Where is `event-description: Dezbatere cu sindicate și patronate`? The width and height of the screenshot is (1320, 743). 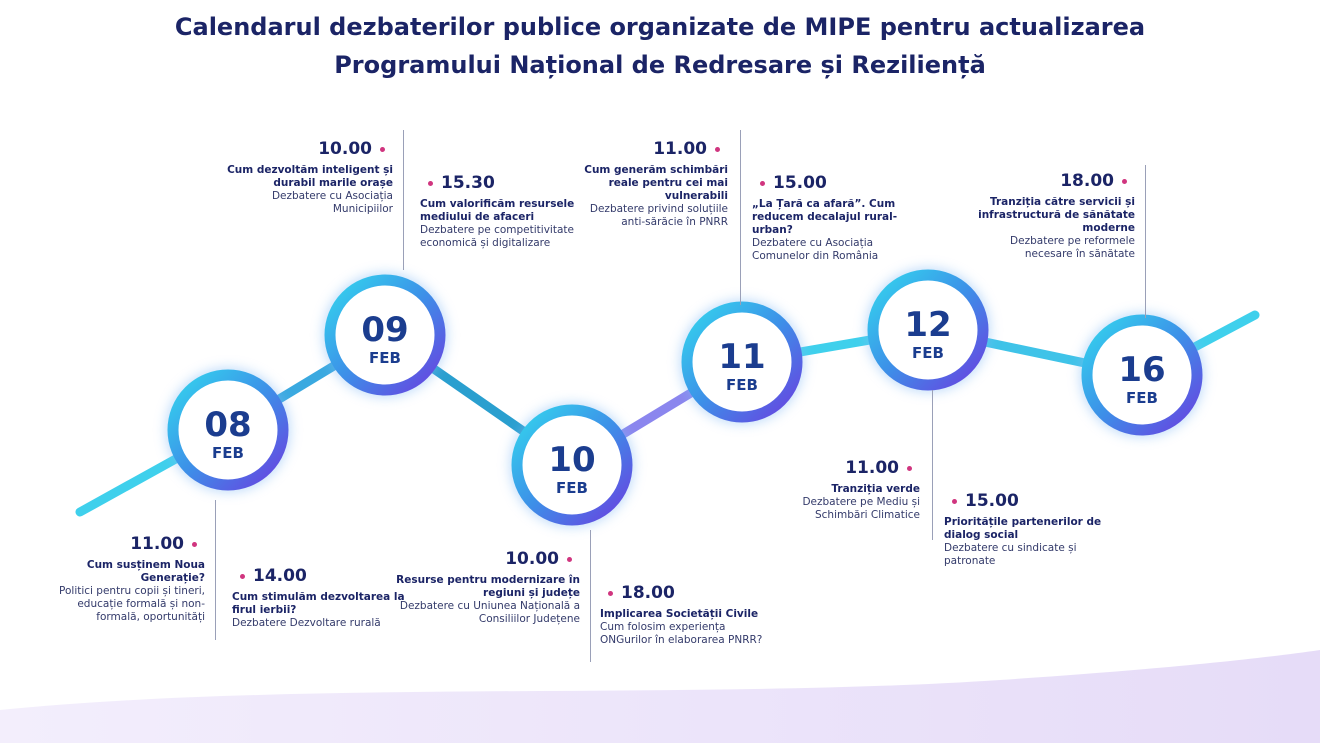 event-description: Dezbatere cu sindicate și patronate is located at coordinates (1010, 554).